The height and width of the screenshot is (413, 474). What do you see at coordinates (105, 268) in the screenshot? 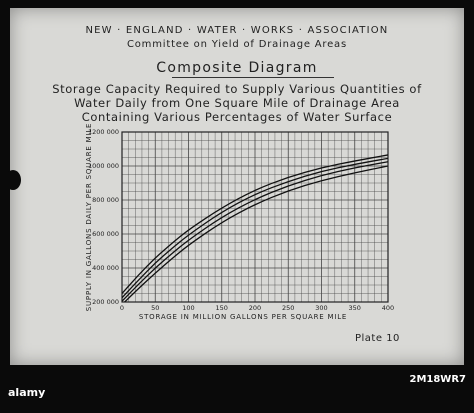
I see `y-tick-label: 400 000` at bounding box center [105, 268].